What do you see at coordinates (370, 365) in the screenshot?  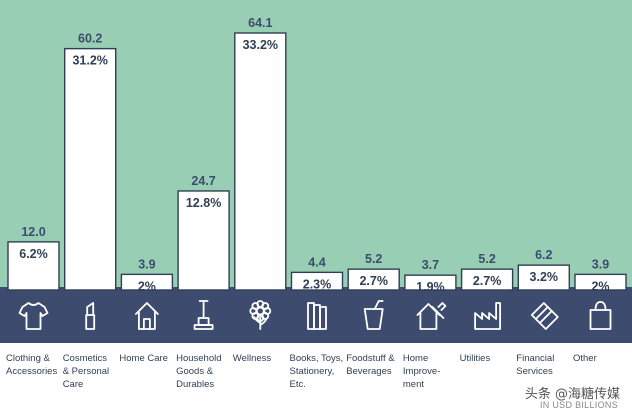 I see `category-label: Foodstuff & Beverages` at bounding box center [370, 365].